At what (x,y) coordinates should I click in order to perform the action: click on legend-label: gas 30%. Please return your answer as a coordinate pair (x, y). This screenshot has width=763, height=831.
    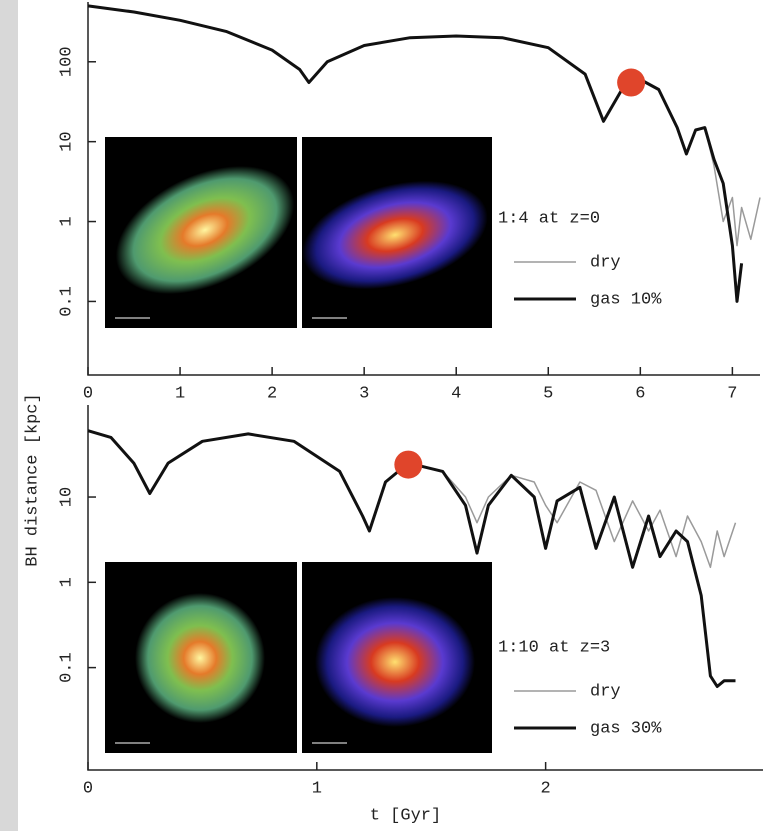
    Looking at the image, I should click on (626, 728).